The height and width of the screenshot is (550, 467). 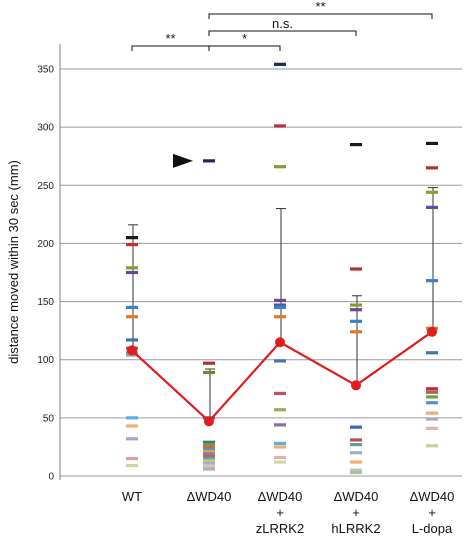 I want to click on y-tick-label: 50, so click(x=49, y=418).